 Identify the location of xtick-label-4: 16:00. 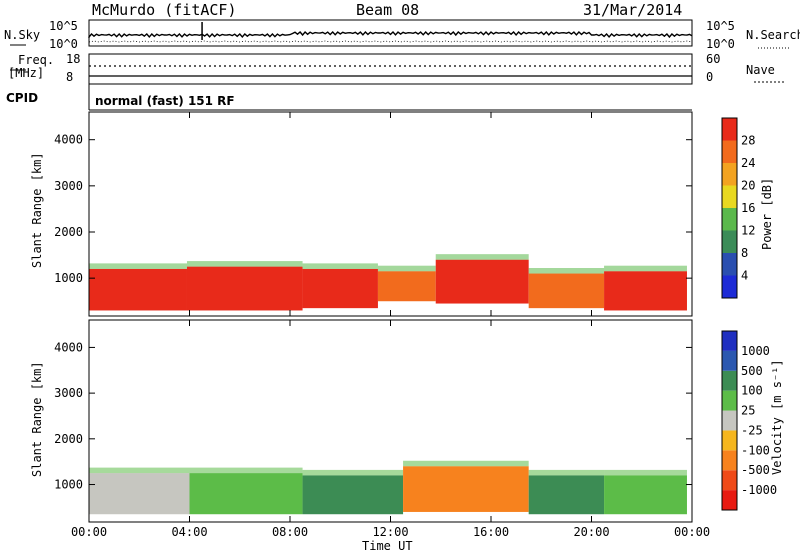
(491, 532).